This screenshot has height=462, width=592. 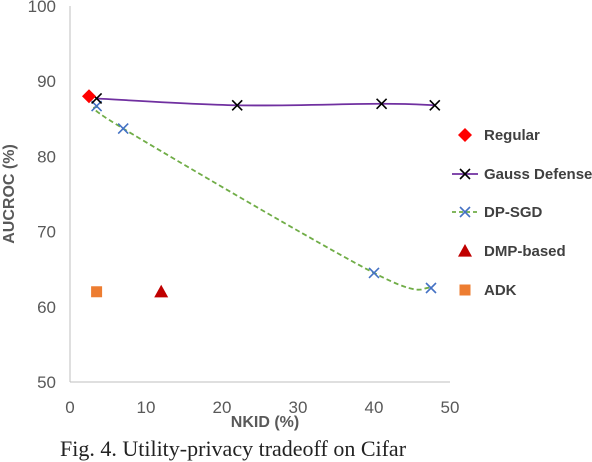 I want to click on y-tick-label: 50, so click(x=46, y=382).